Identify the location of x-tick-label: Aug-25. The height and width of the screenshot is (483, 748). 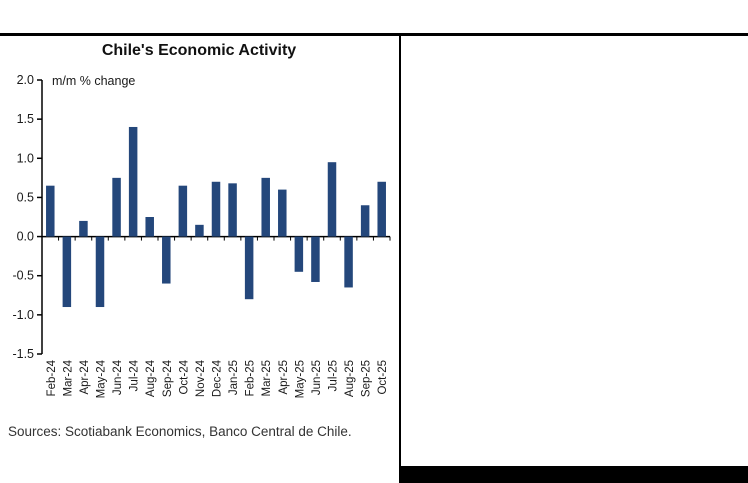
(350, 378).